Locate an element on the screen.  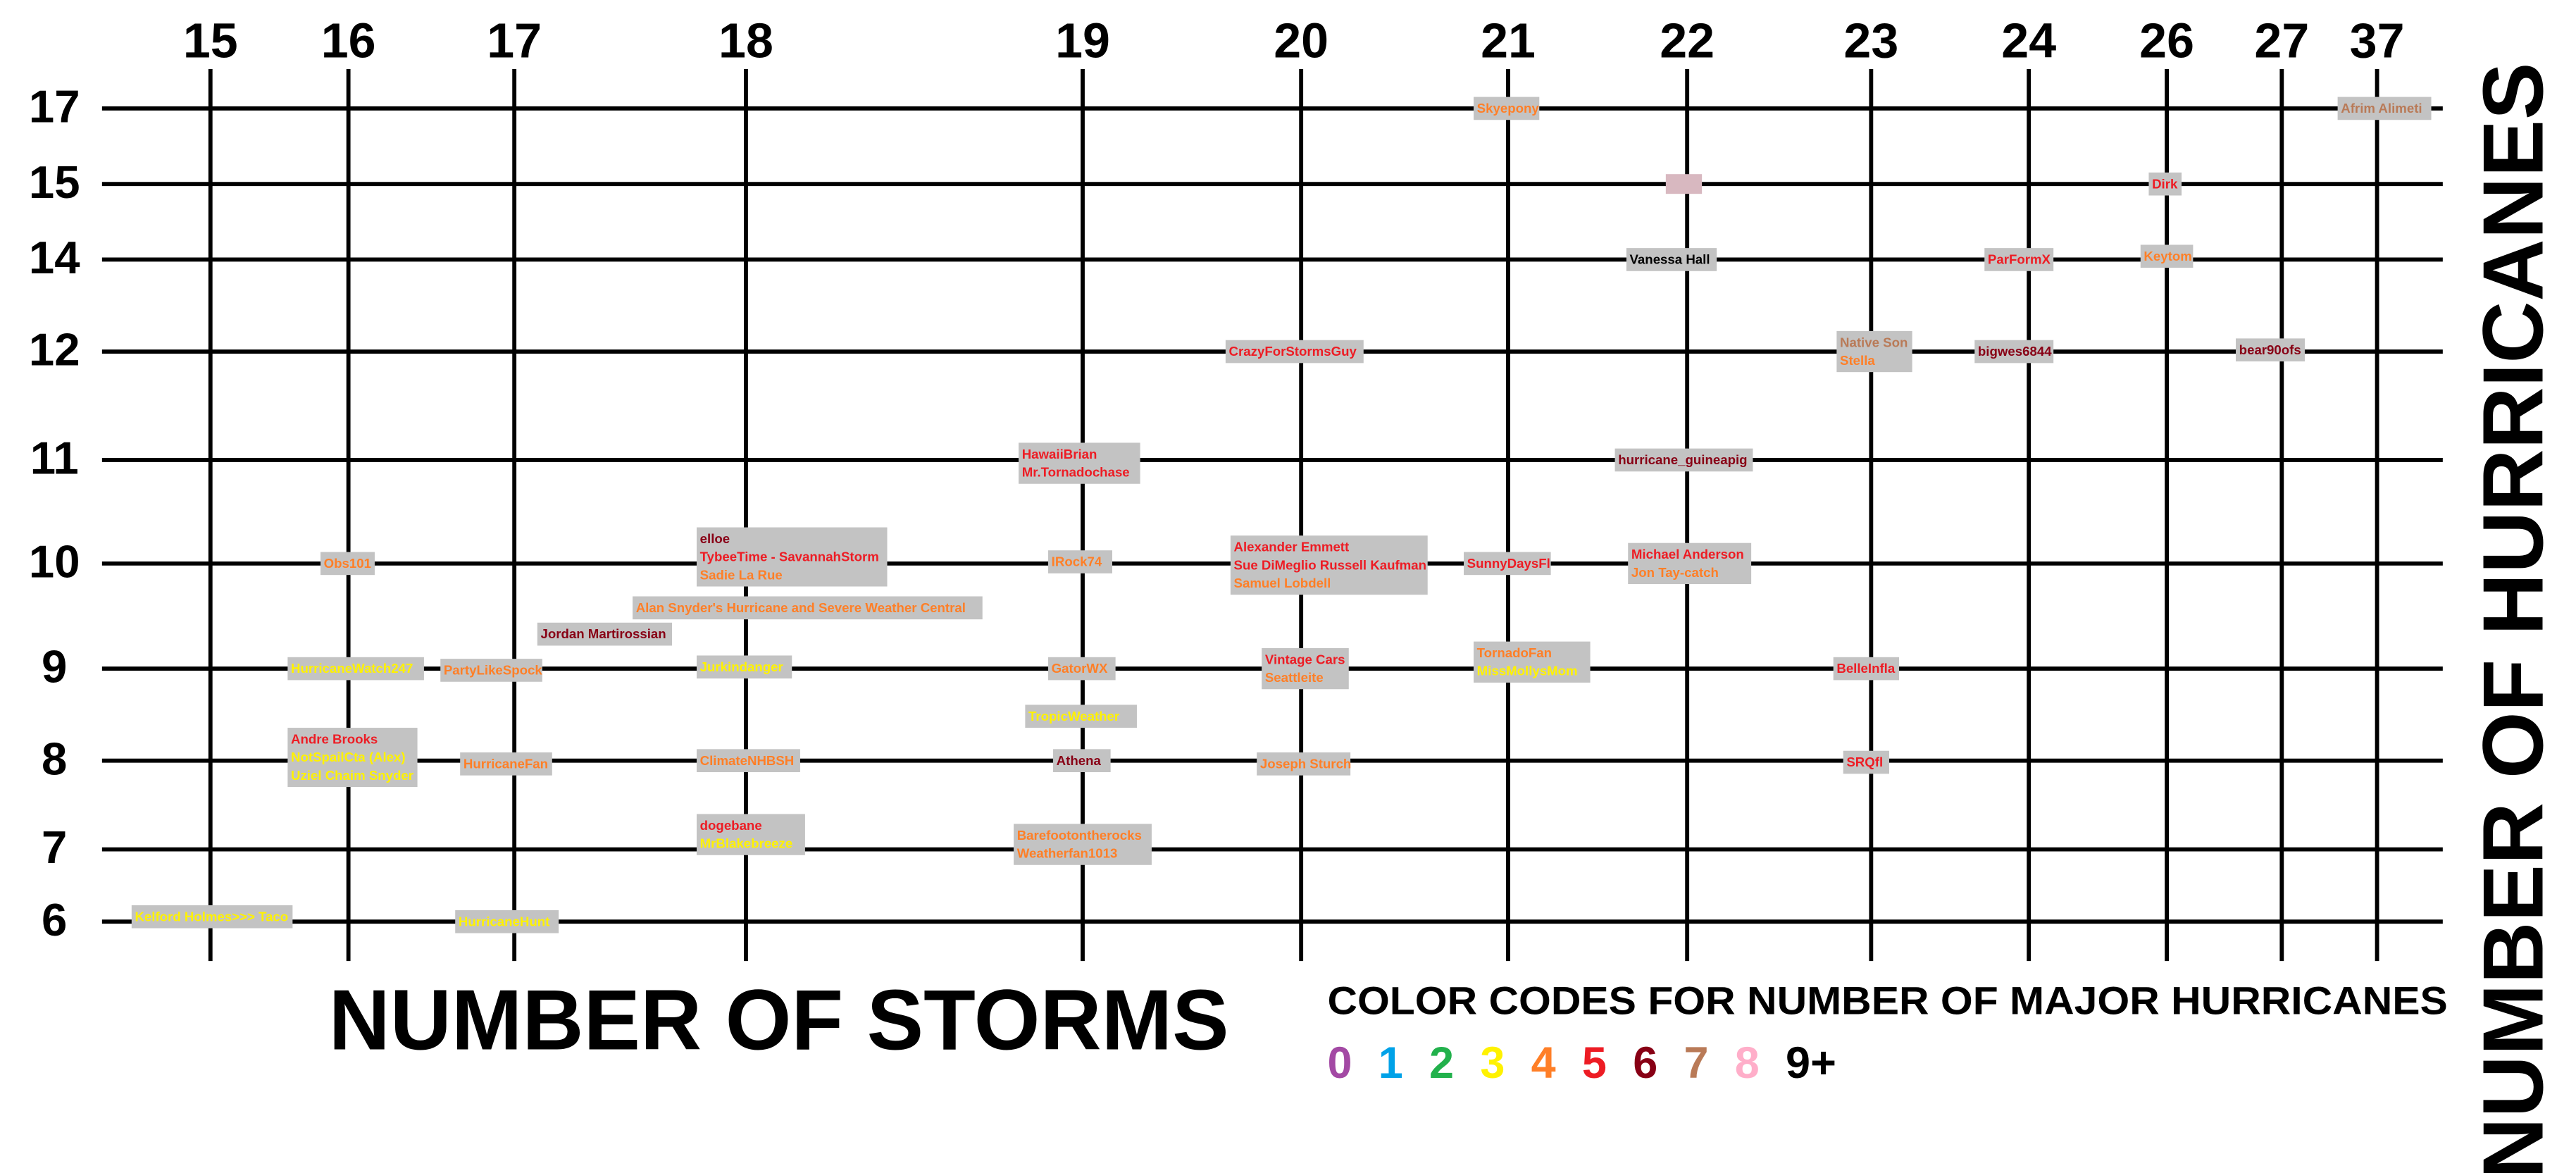
legend-code: 4 is located at coordinates (1543, 1063).